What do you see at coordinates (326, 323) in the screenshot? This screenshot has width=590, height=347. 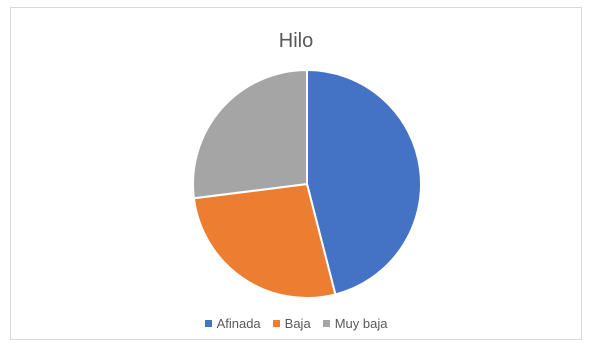 I see `legend-swatch-muy-baja` at bounding box center [326, 323].